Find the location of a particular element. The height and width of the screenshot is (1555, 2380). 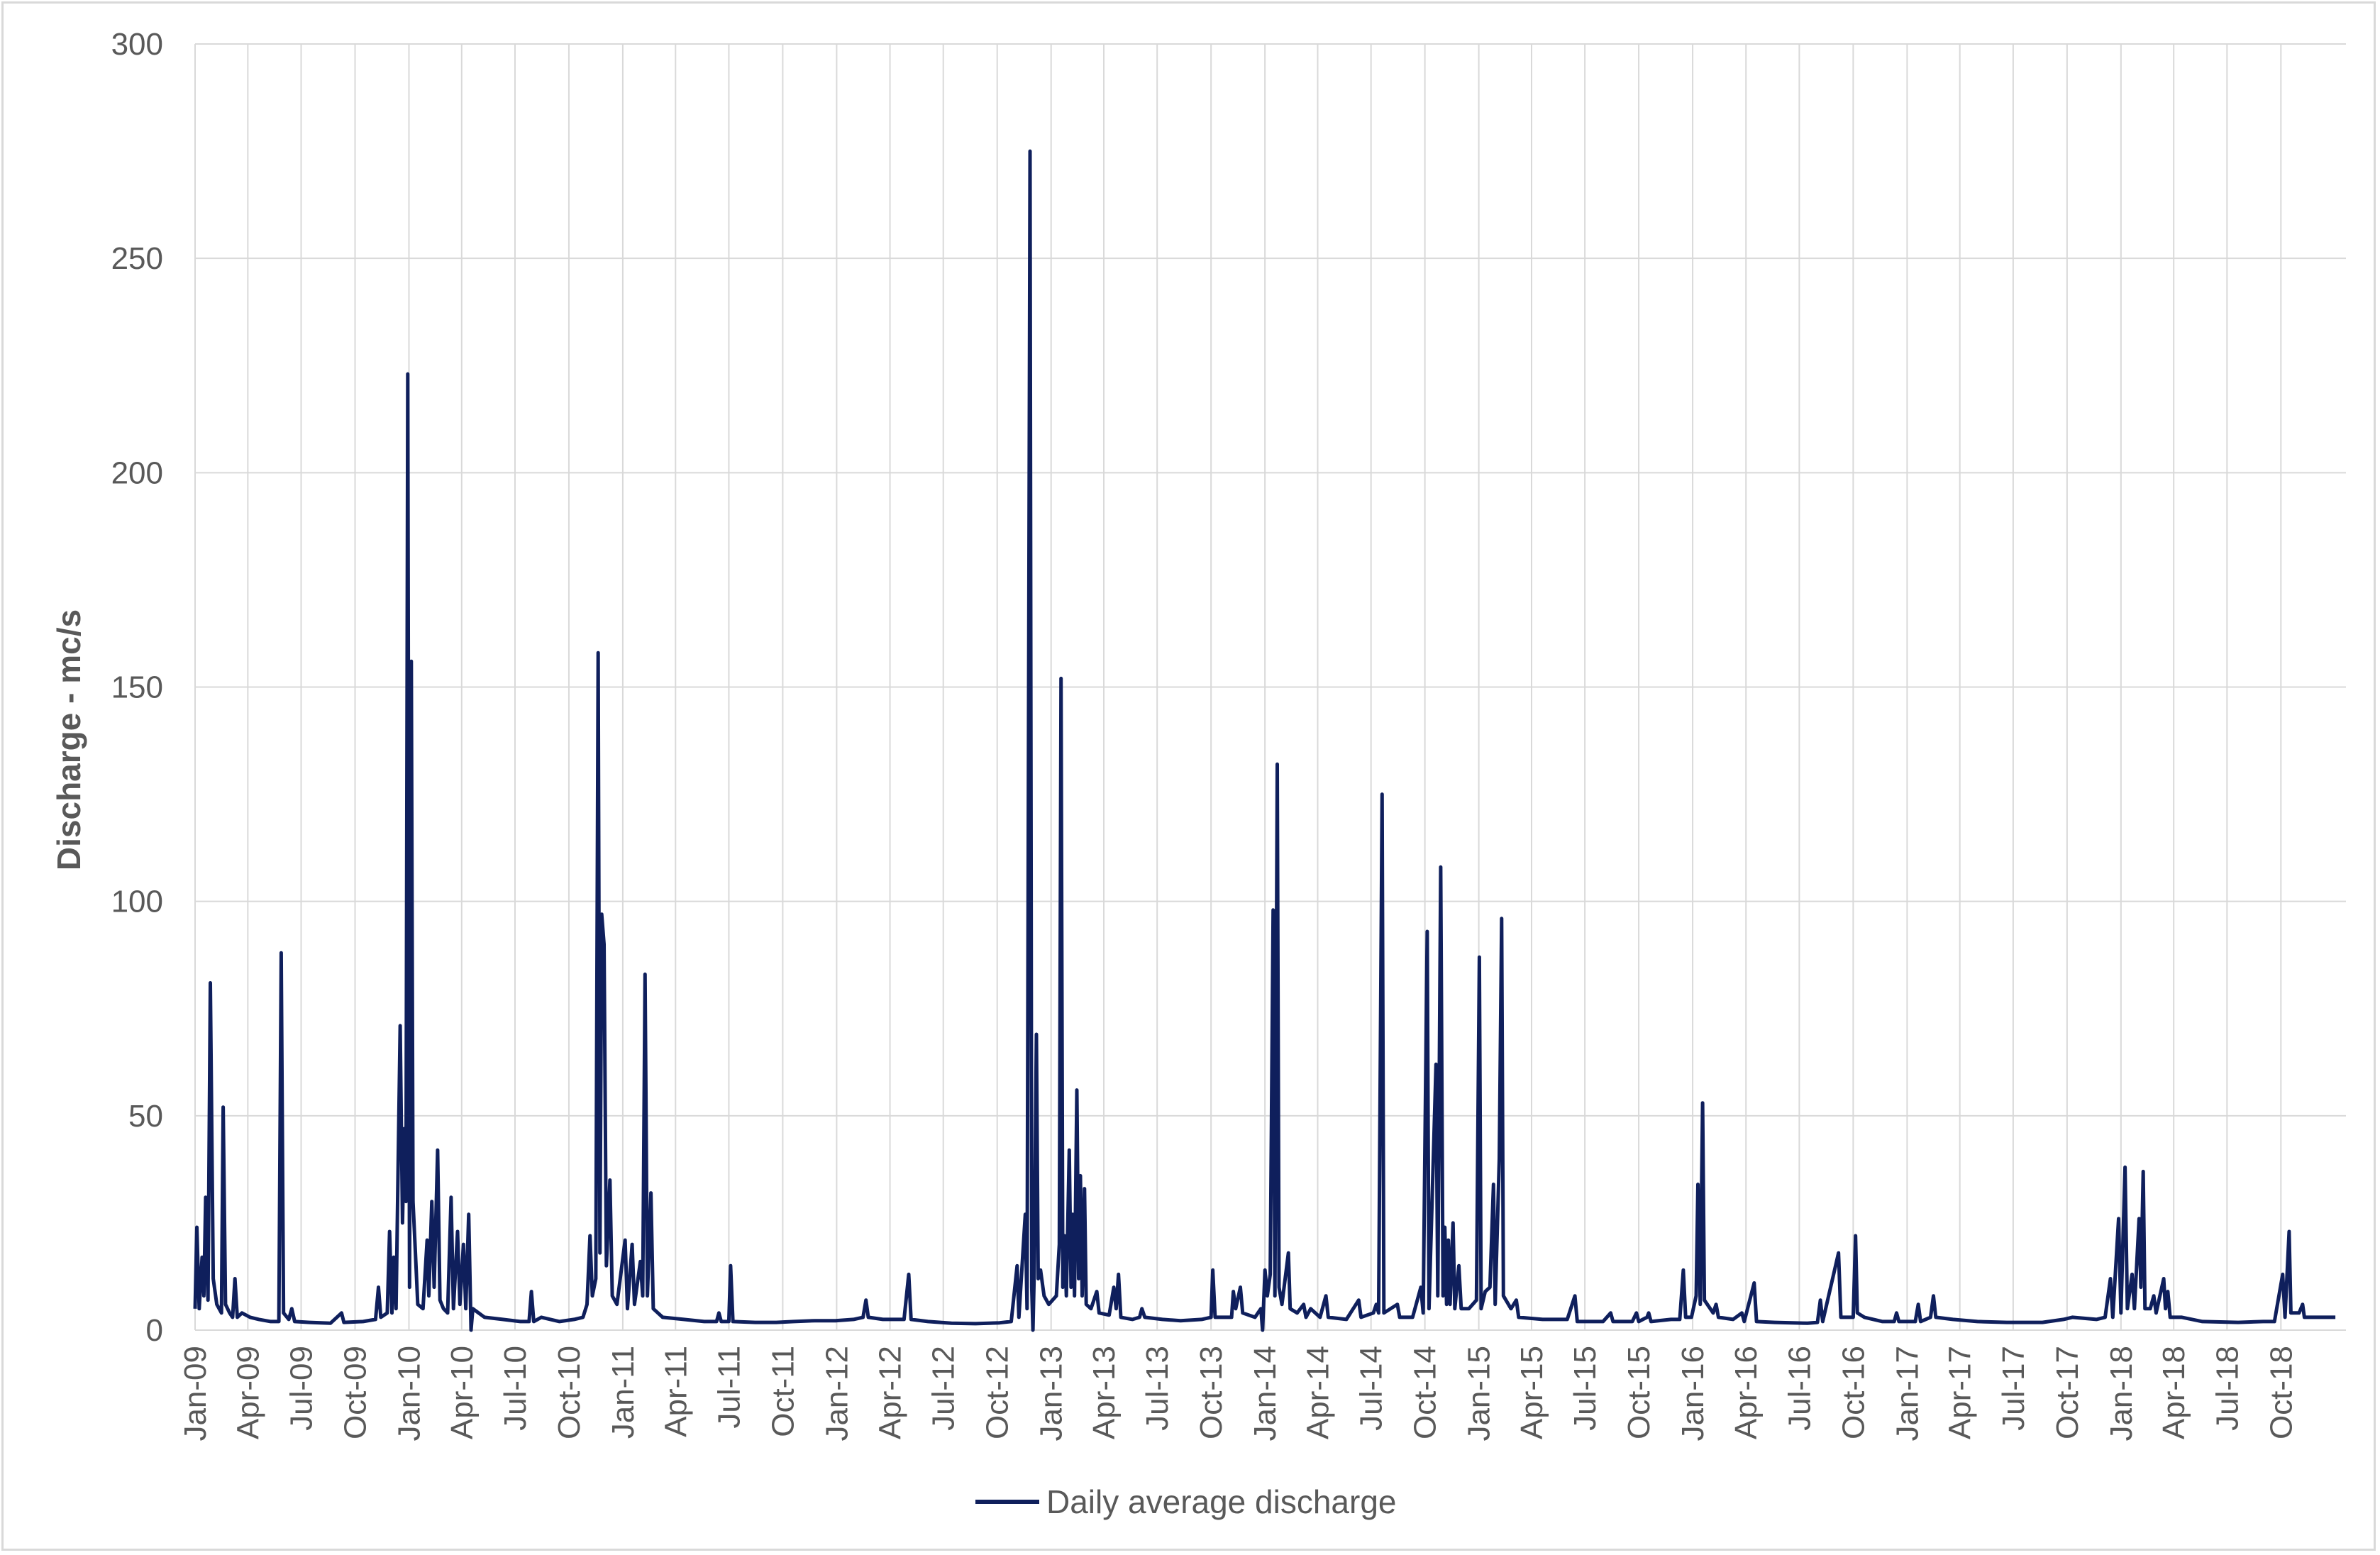

x-tick-label: Jul-18 is located at coordinates (2228, 1388).